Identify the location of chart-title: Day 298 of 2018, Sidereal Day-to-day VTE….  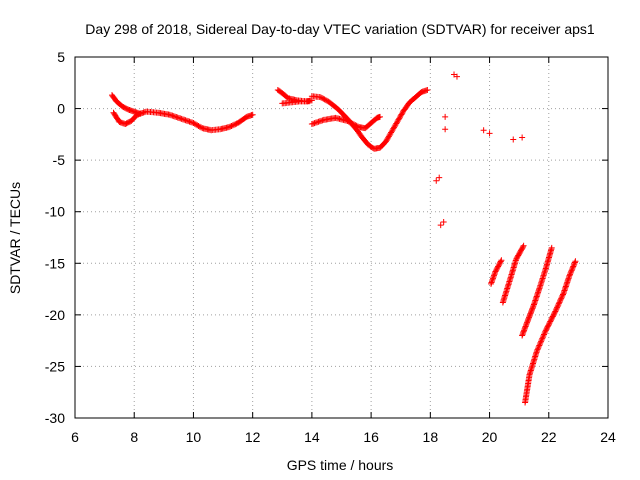
(340, 29).